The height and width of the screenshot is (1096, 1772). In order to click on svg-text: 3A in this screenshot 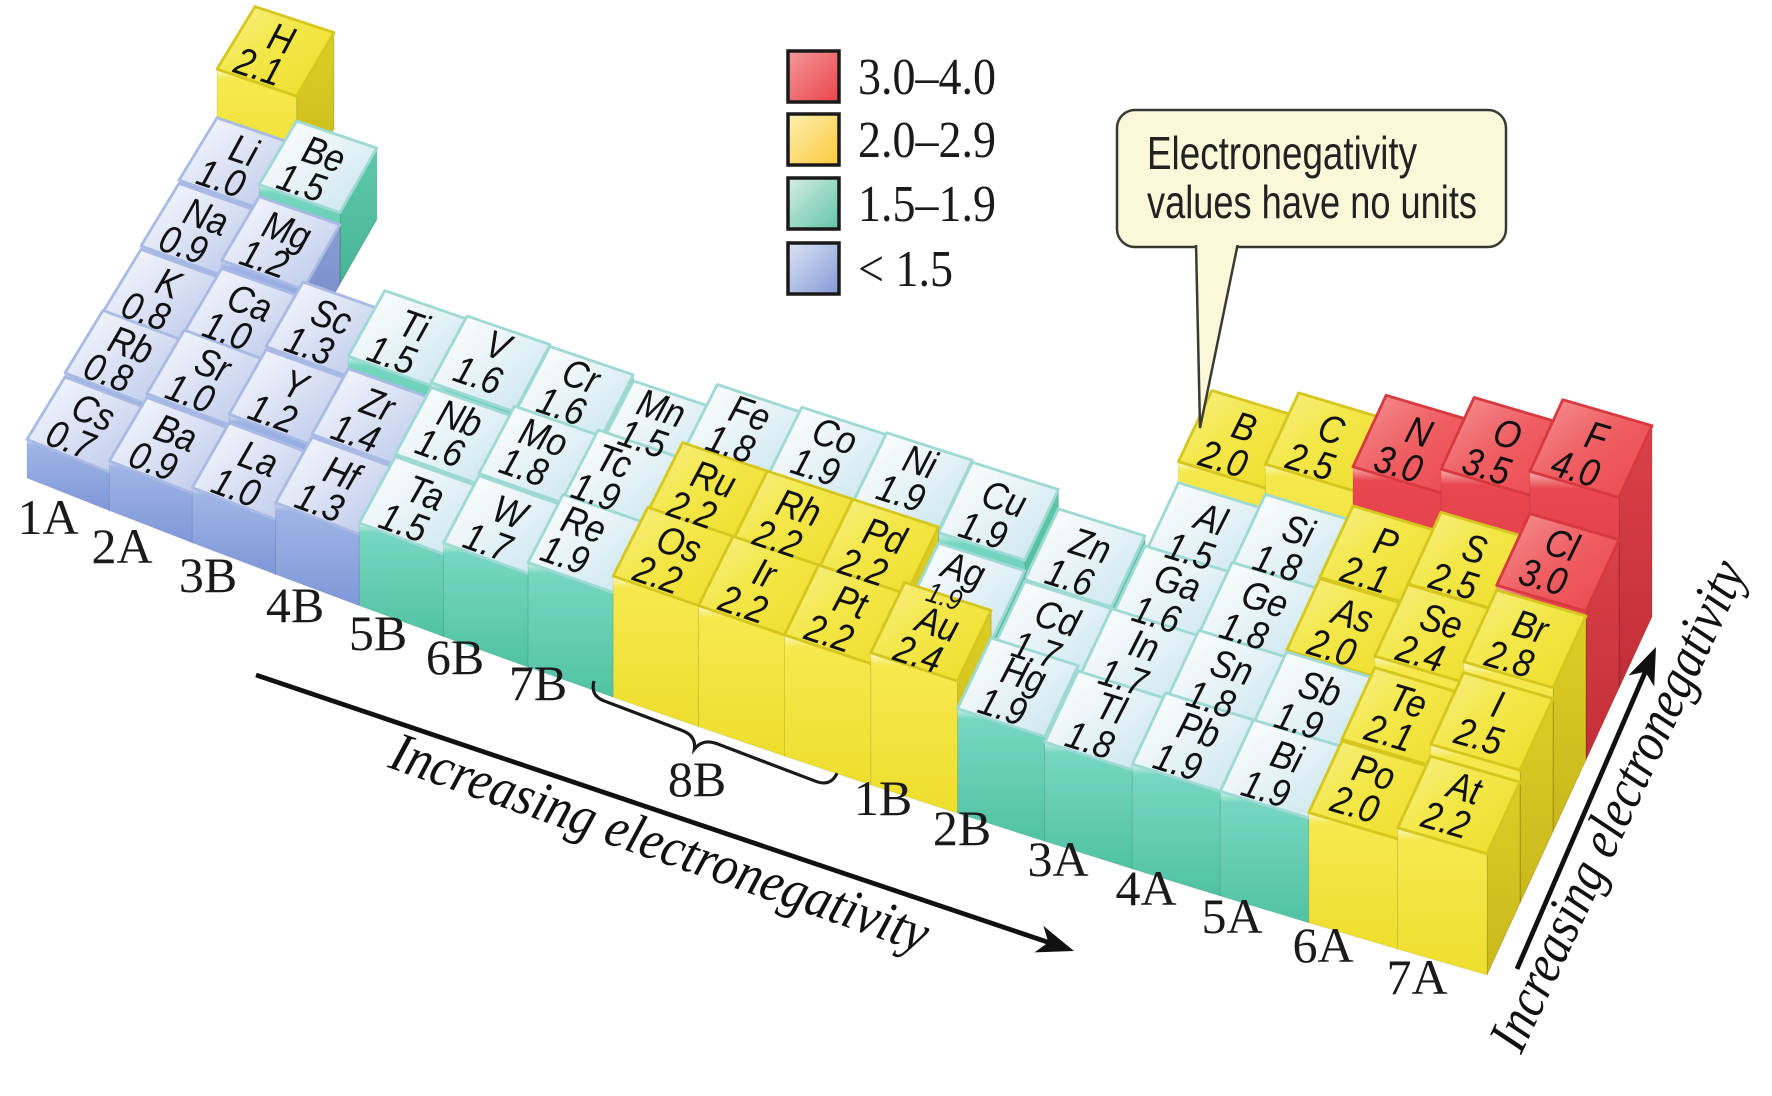, I will do `click(1057, 859)`.